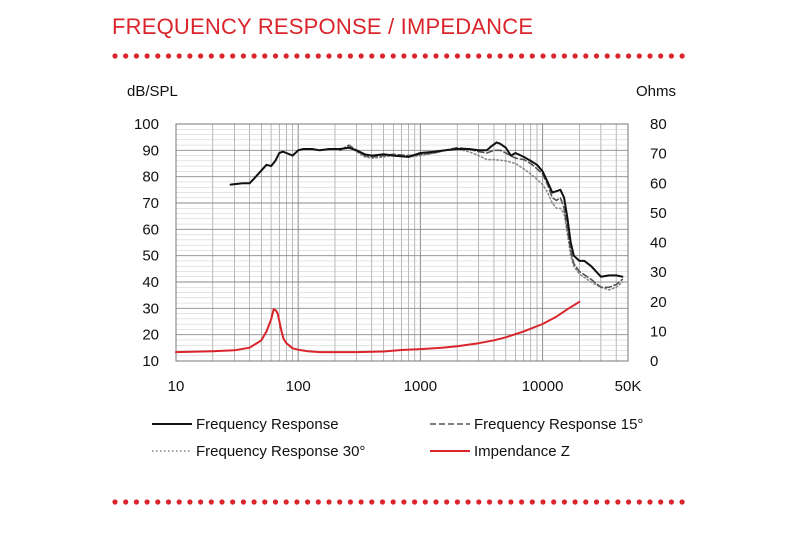 This screenshot has width=800, height=533. What do you see at coordinates (656, 91) in the screenshot?
I see `right-axis-label: Ohms` at bounding box center [656, 91].